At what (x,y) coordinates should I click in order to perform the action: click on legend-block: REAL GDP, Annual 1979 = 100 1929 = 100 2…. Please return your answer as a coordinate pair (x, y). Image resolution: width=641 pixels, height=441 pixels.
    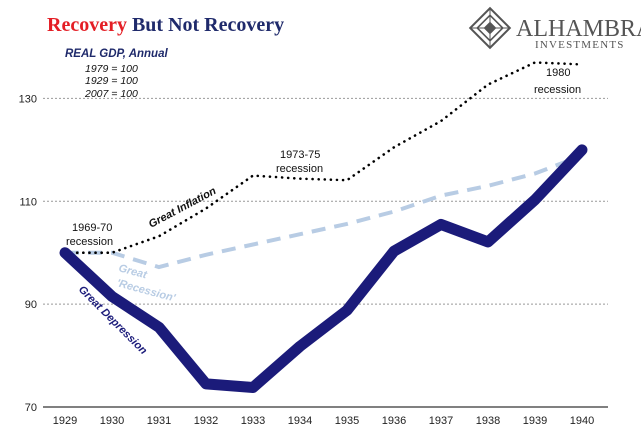
    Looking at the image, I should click on (116, 74).